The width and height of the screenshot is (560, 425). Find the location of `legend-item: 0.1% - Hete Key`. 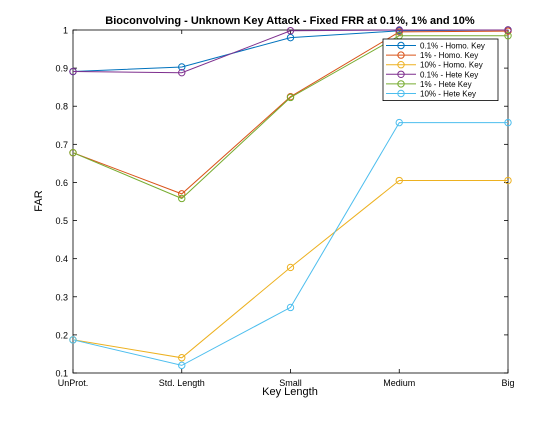

legend-item: 0.1% - Hete Key is located at coordinates (432, 74).